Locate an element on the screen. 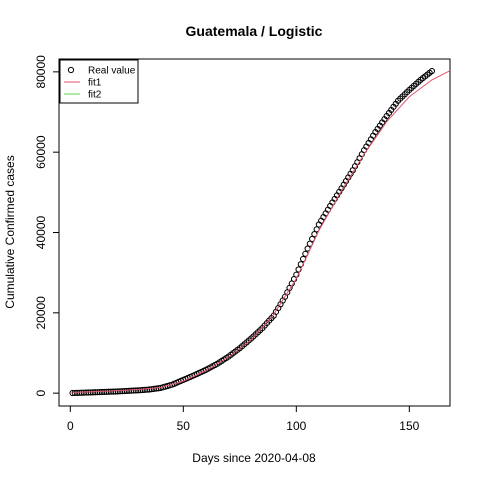 The height and width of the screenshot is (480, 480). x-tick-label: 100 is located at coordinates (296, 426).